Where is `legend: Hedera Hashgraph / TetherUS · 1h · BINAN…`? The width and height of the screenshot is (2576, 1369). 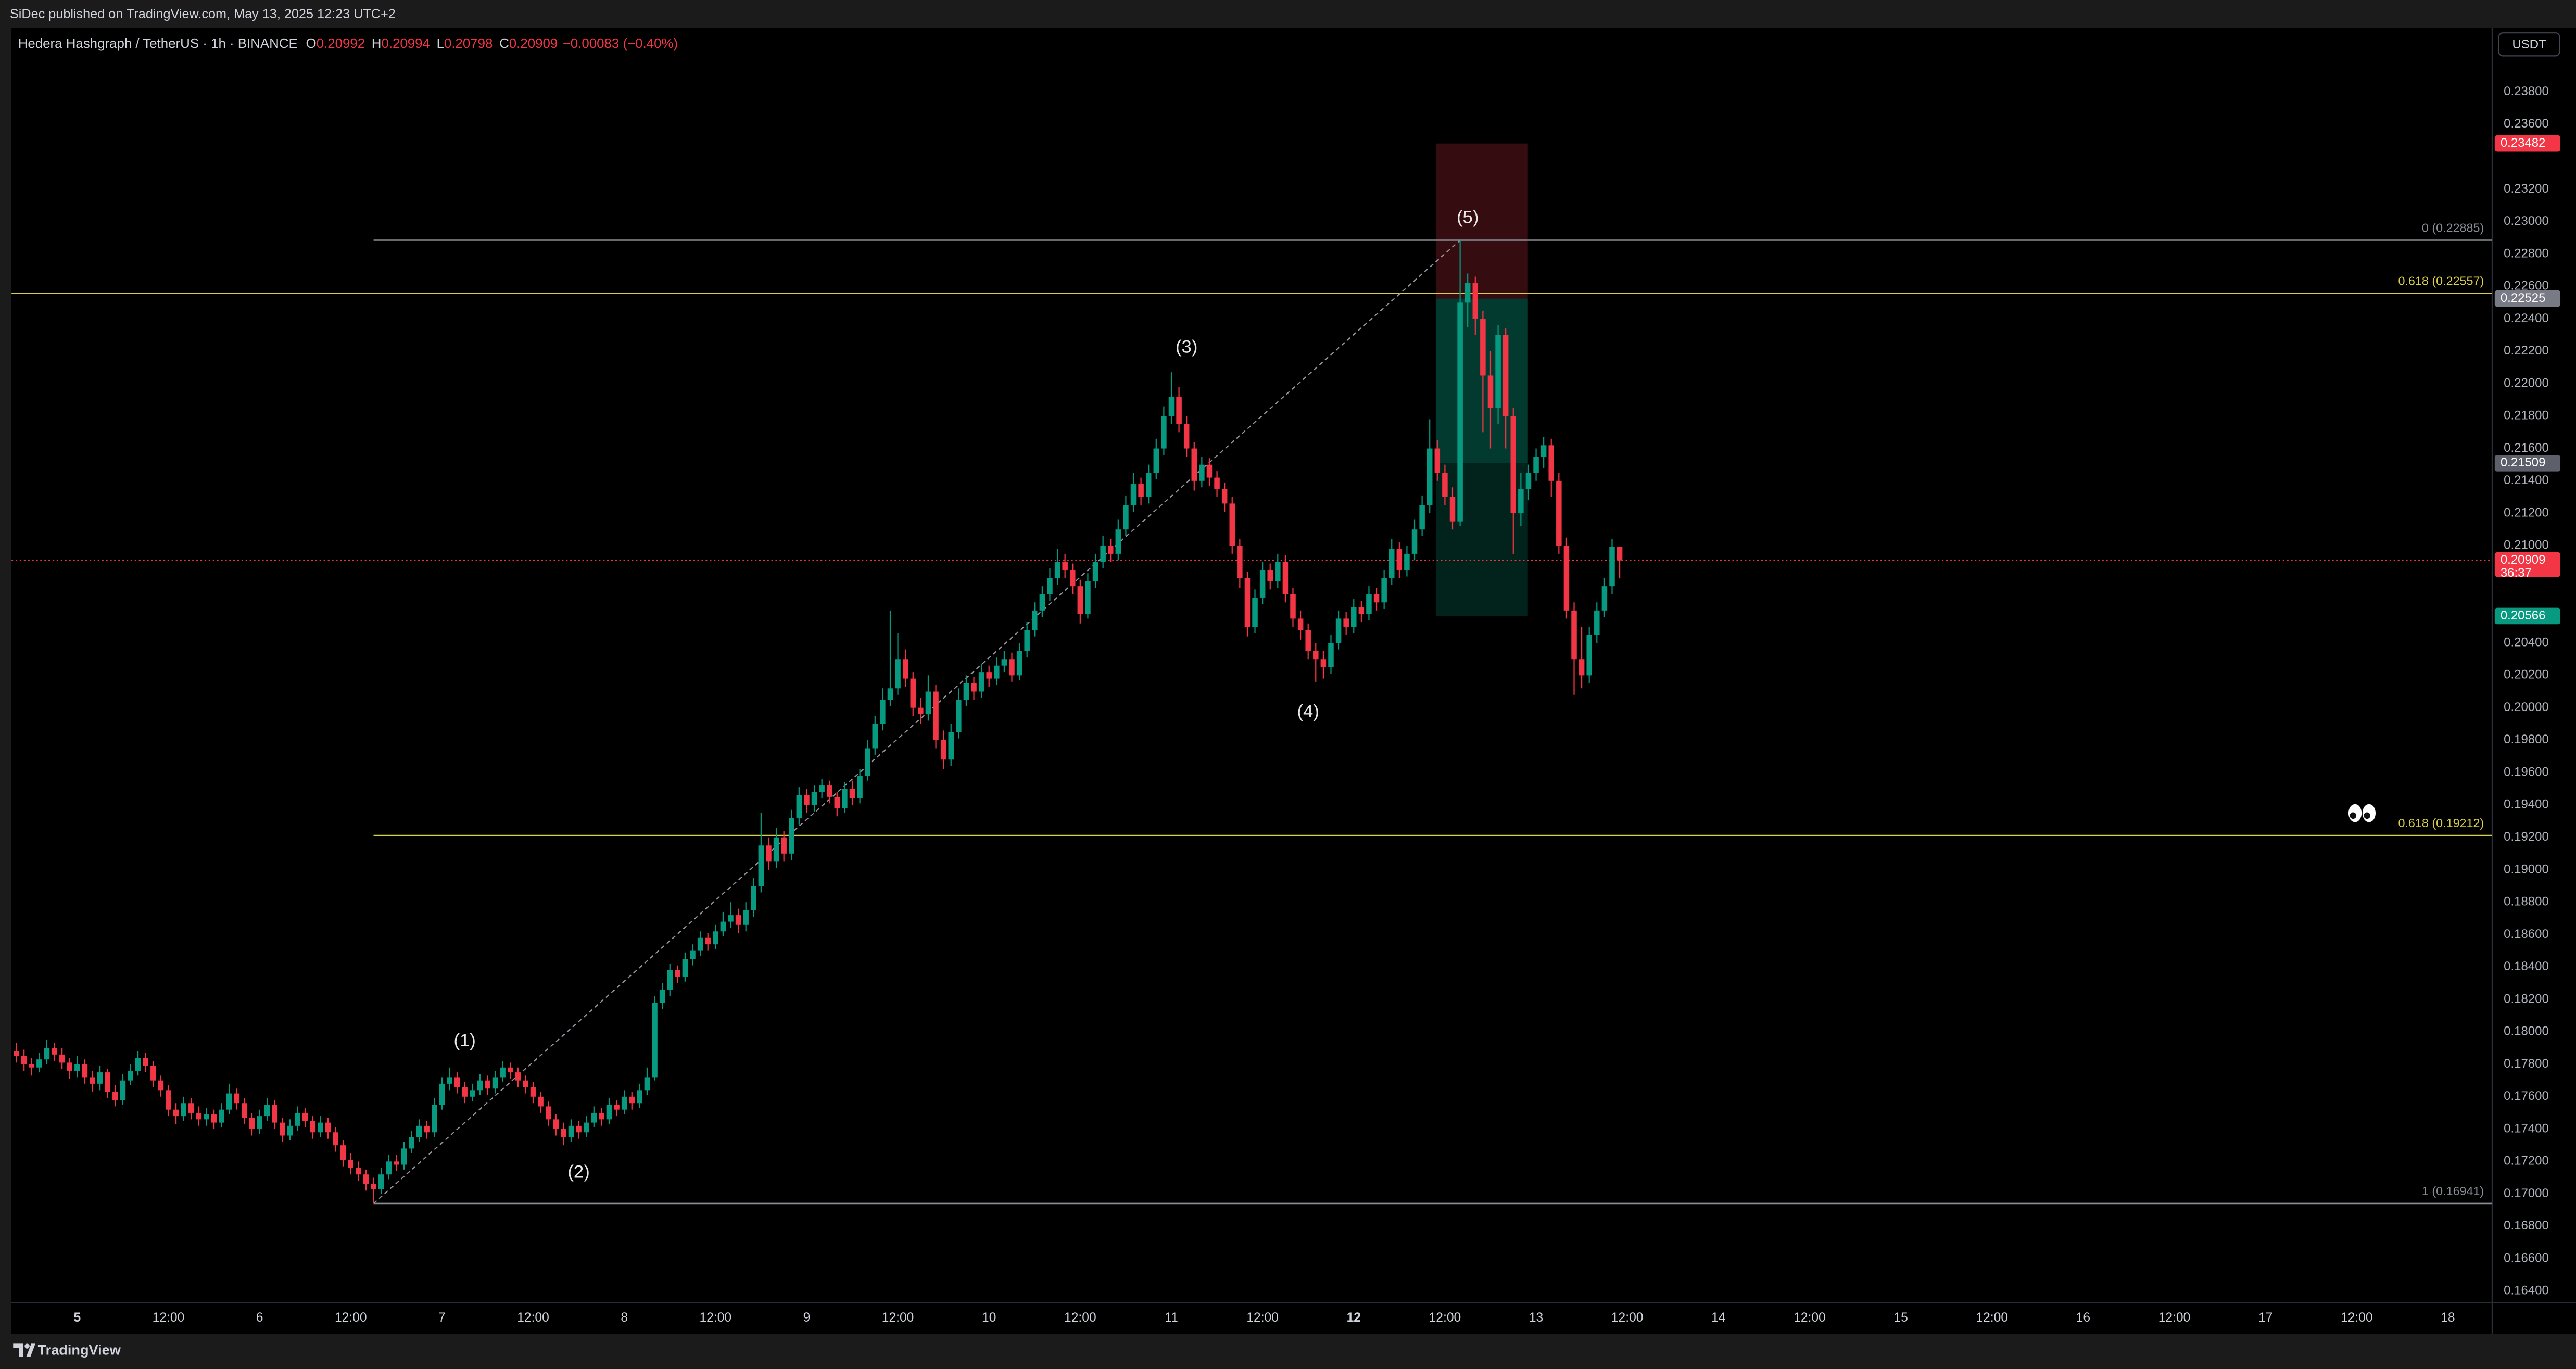 legend: Hedera Hashgraph / TetherUS · 1h · BINAN… is located at coordinates (348, 44).